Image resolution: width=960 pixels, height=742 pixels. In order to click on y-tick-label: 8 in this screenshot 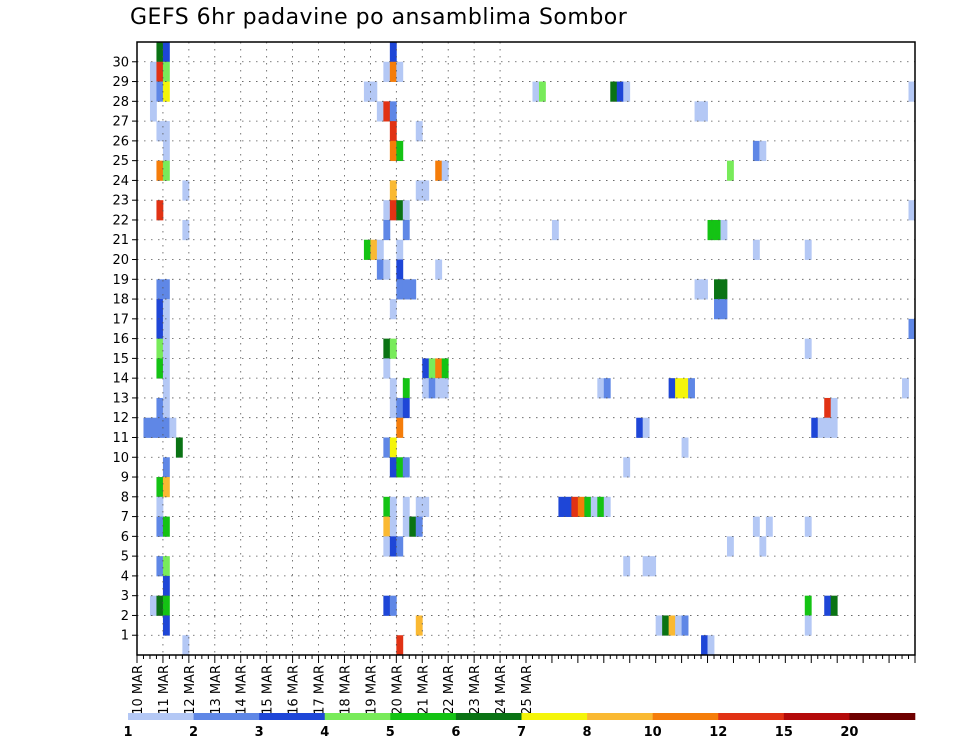, I will do `click(125, 497)`.